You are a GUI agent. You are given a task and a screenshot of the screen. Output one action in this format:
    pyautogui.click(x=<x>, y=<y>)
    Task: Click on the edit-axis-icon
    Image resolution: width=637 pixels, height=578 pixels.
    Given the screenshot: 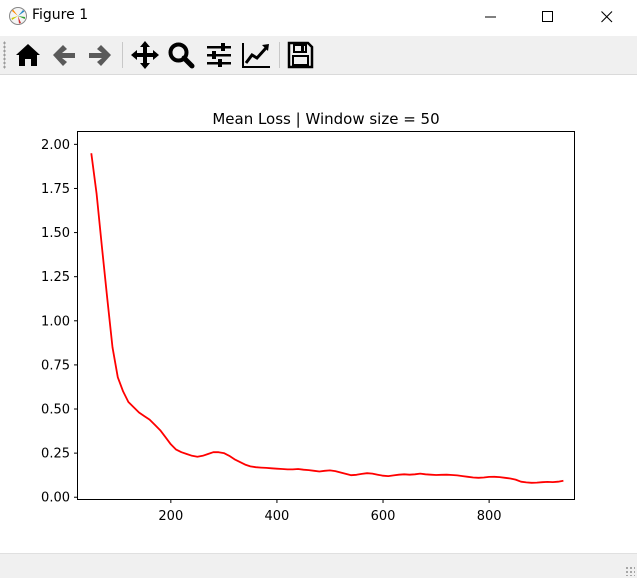 What is the action you would take?
    pyautogui.click(x=256, y=55)
    